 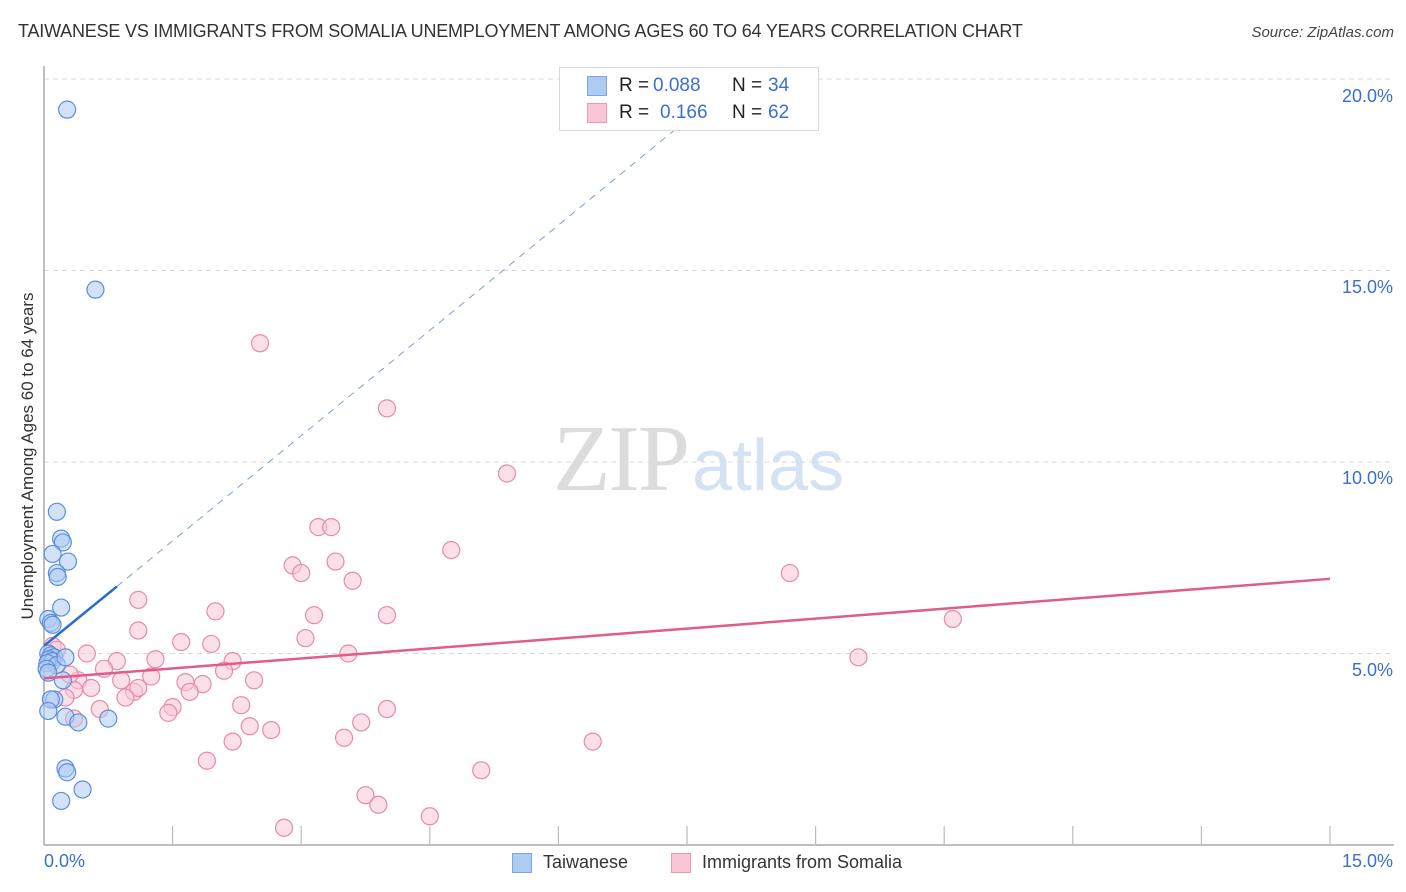 I want to click on somalia-trend-line, so click(x=687, y=628).